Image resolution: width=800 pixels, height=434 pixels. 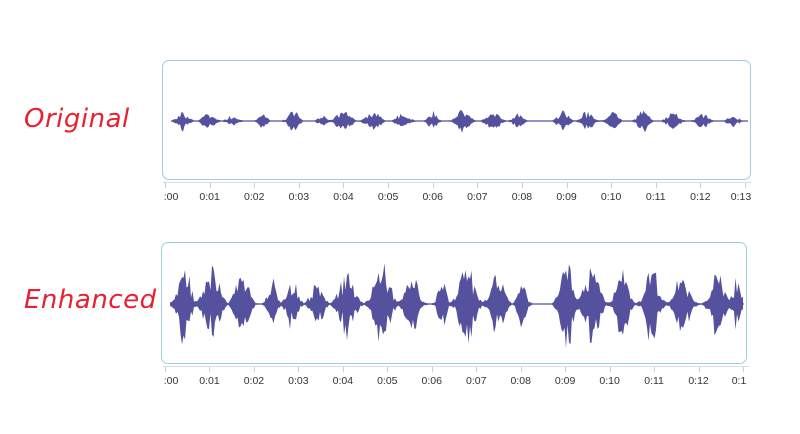 What do you see at coordinates (90, 300) in the screenshot?
I see `enhanced-label: Enhanced` at bounding box center [90, 300].